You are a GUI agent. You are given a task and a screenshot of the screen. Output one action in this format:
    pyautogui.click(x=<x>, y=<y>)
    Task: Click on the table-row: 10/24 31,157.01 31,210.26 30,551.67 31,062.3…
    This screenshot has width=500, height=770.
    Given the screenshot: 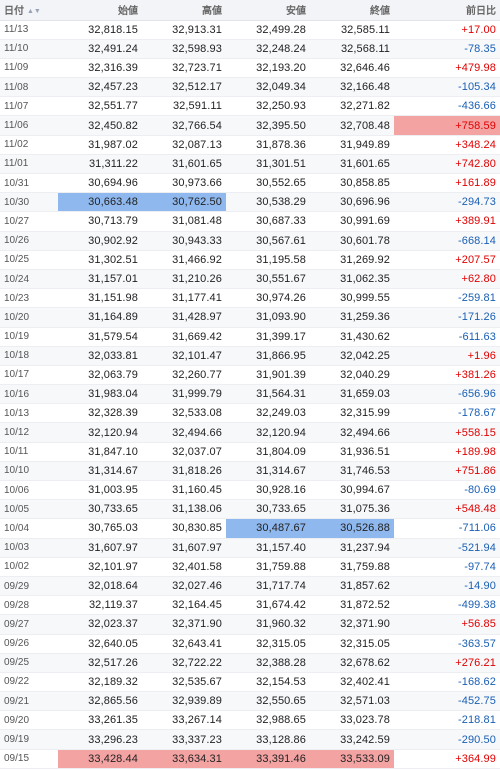 What is the action you would take?
    pyautogui.click(x=250, y=279)
    